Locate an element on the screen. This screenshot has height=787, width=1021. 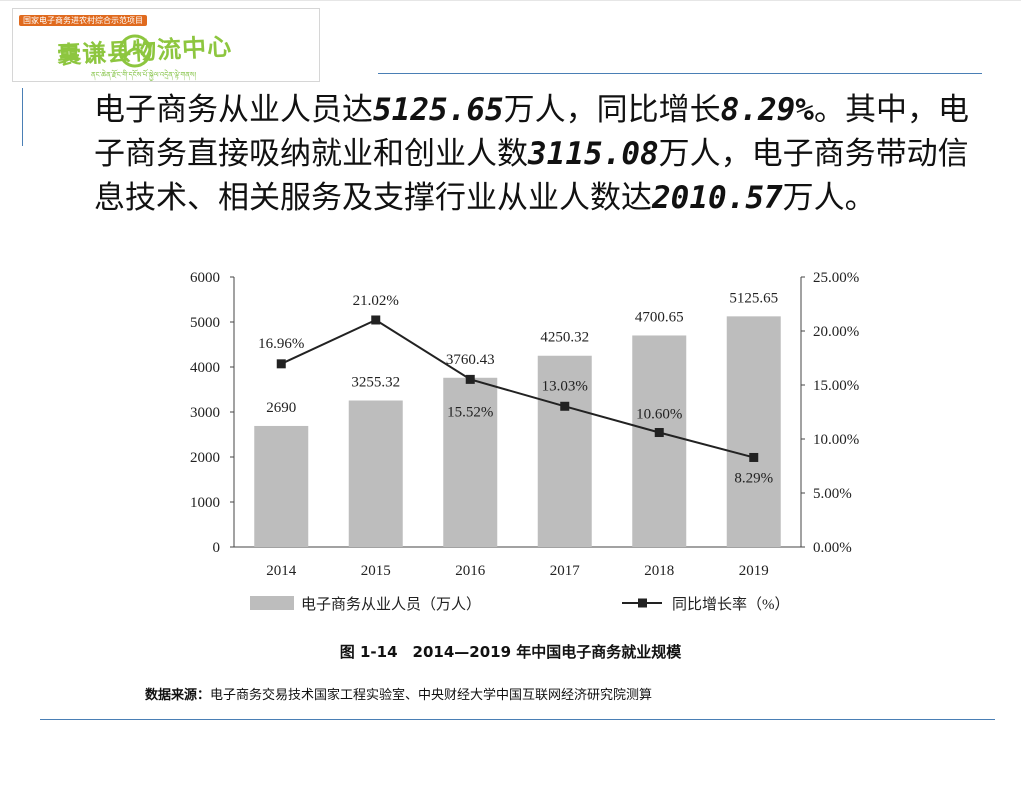
legend-line-label: 同比增长率（%） is located at coordinates (731, 604).